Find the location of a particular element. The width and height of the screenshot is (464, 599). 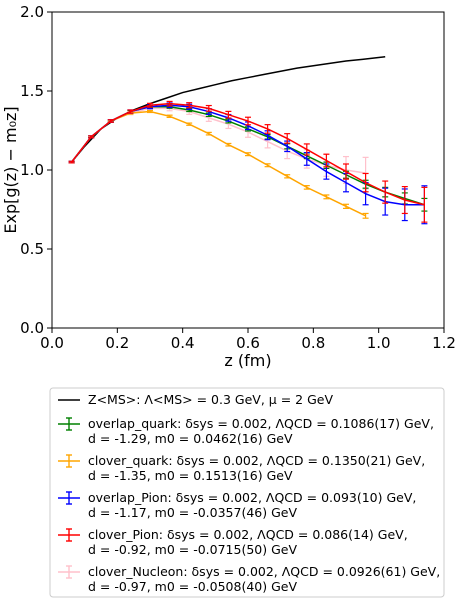

x-tick-label: 0.0 is located at coordinates (52, 343).